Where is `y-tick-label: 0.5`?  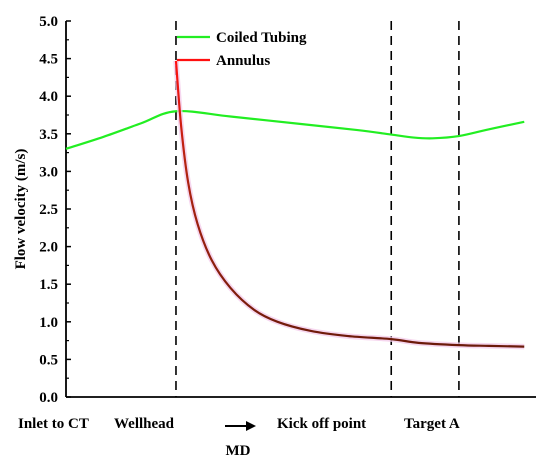 y-tick-label: 0.5 is located at coordinates (48, 360).